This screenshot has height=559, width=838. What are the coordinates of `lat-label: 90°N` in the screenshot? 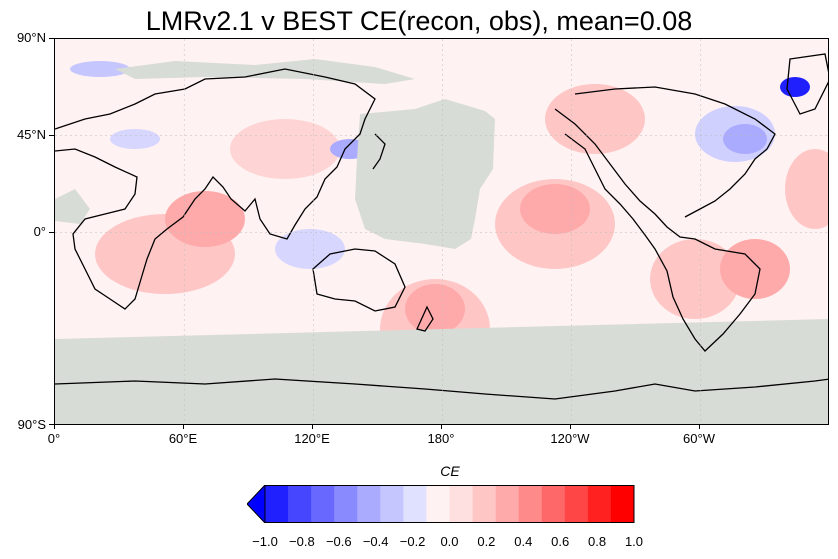 It's located at (31, 37).